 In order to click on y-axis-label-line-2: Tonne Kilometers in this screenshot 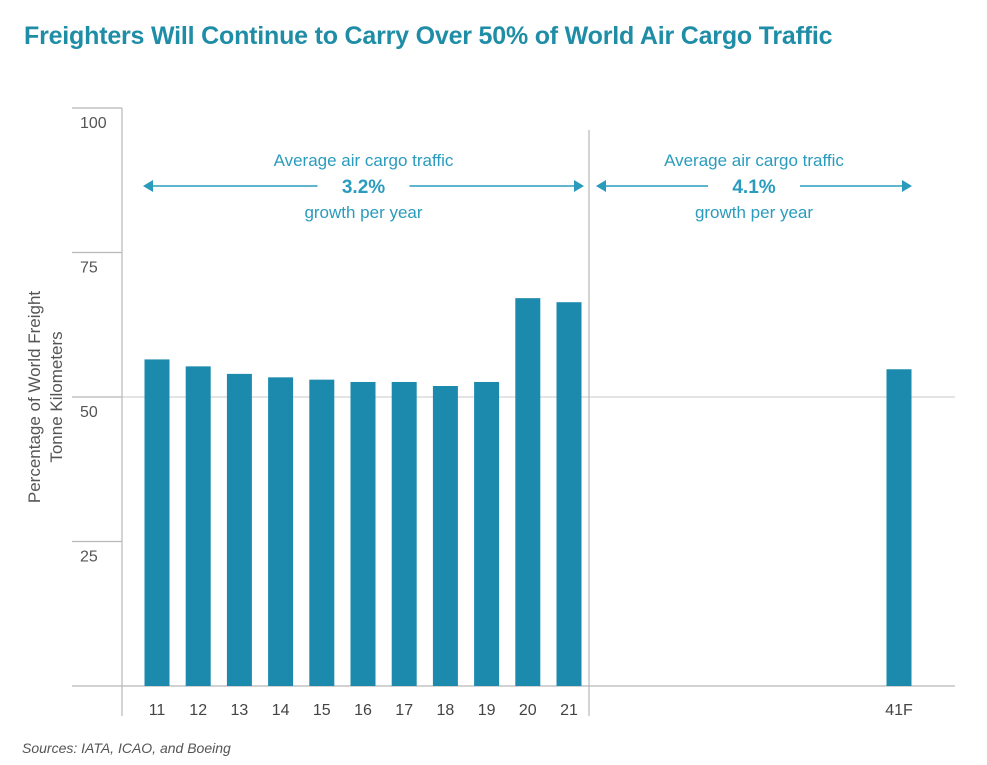, I will do `click(56, 396)`.